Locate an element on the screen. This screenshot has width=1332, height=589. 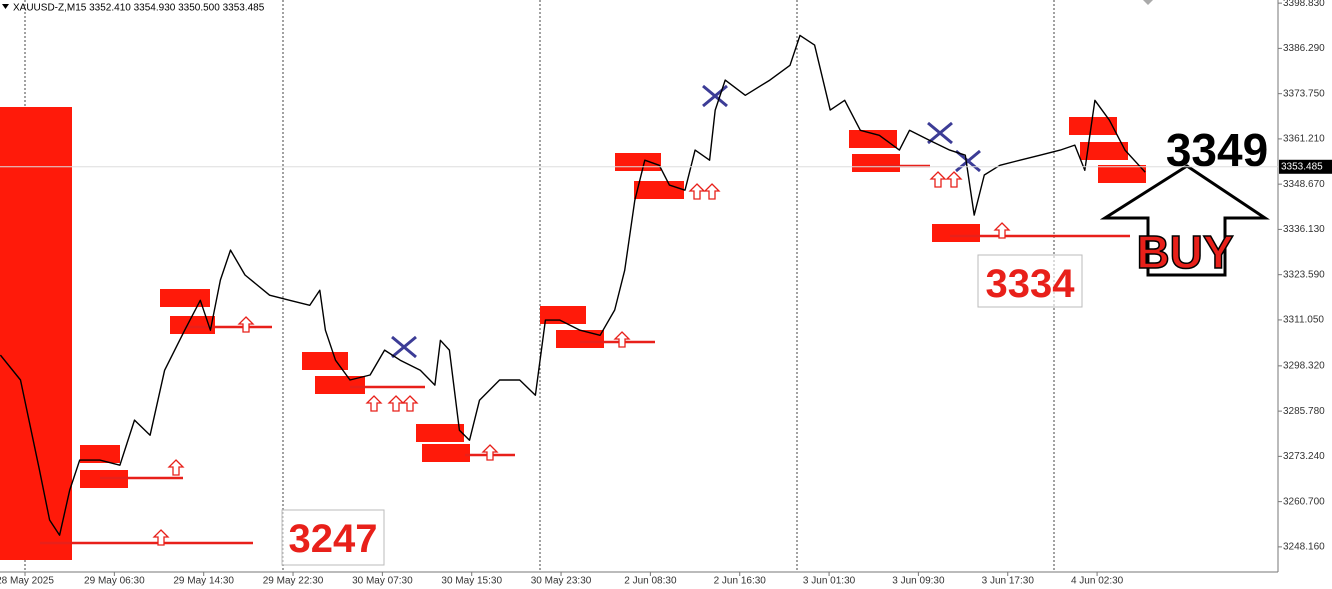
shift-marker is located at coordinates (1148, 2).